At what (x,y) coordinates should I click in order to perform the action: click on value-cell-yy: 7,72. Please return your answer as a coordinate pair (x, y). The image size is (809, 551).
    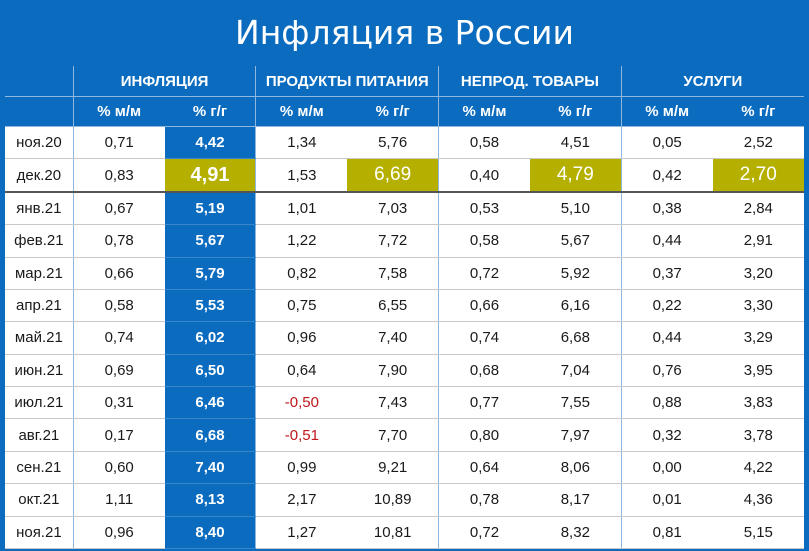
    Looking at the image, I should click on (393, 241).